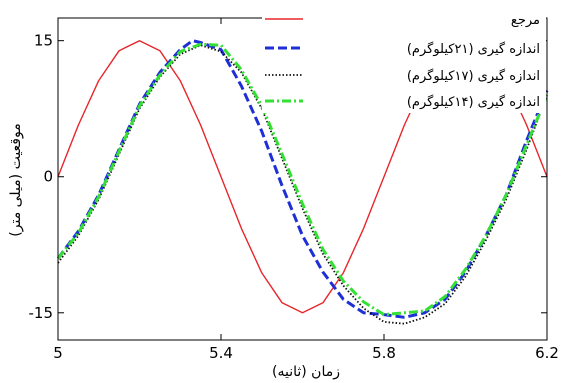  Describe the element at coordinates (48, 177) in the screenshot. I see `y-tick-label-2: 0` at that location.